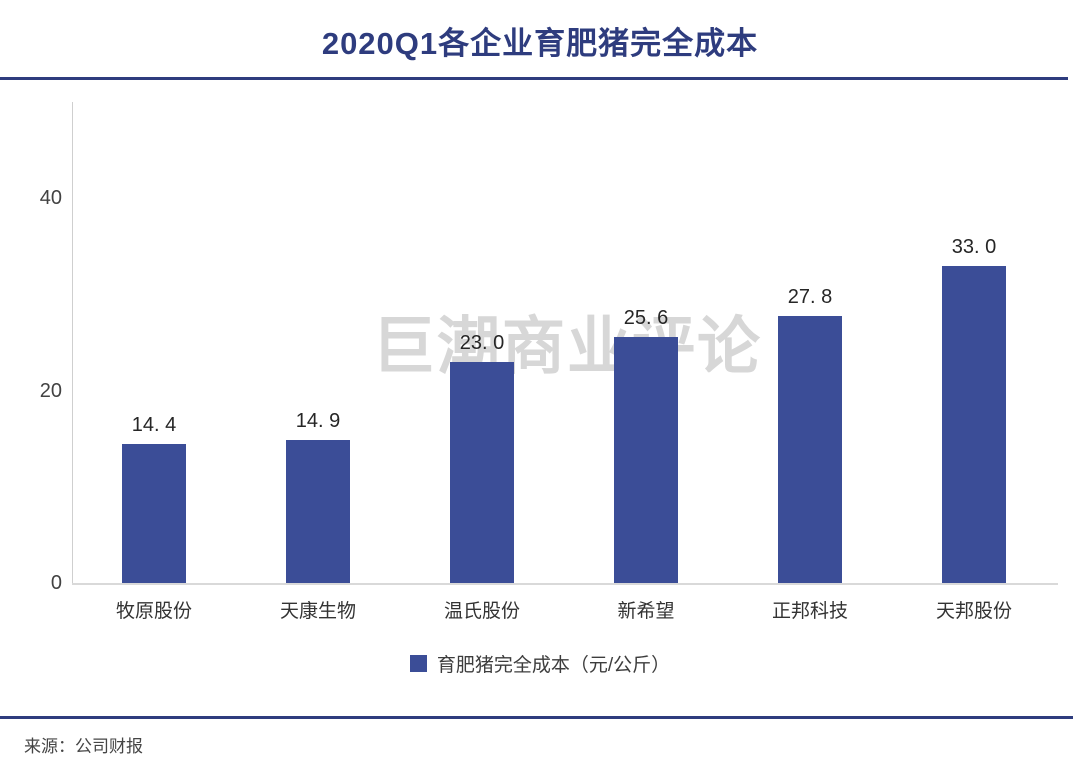 Image resolution: width=1080 pixels, height=775 pixels. I want to click on x-axis-label: 温氏股份, so click(481, 611).